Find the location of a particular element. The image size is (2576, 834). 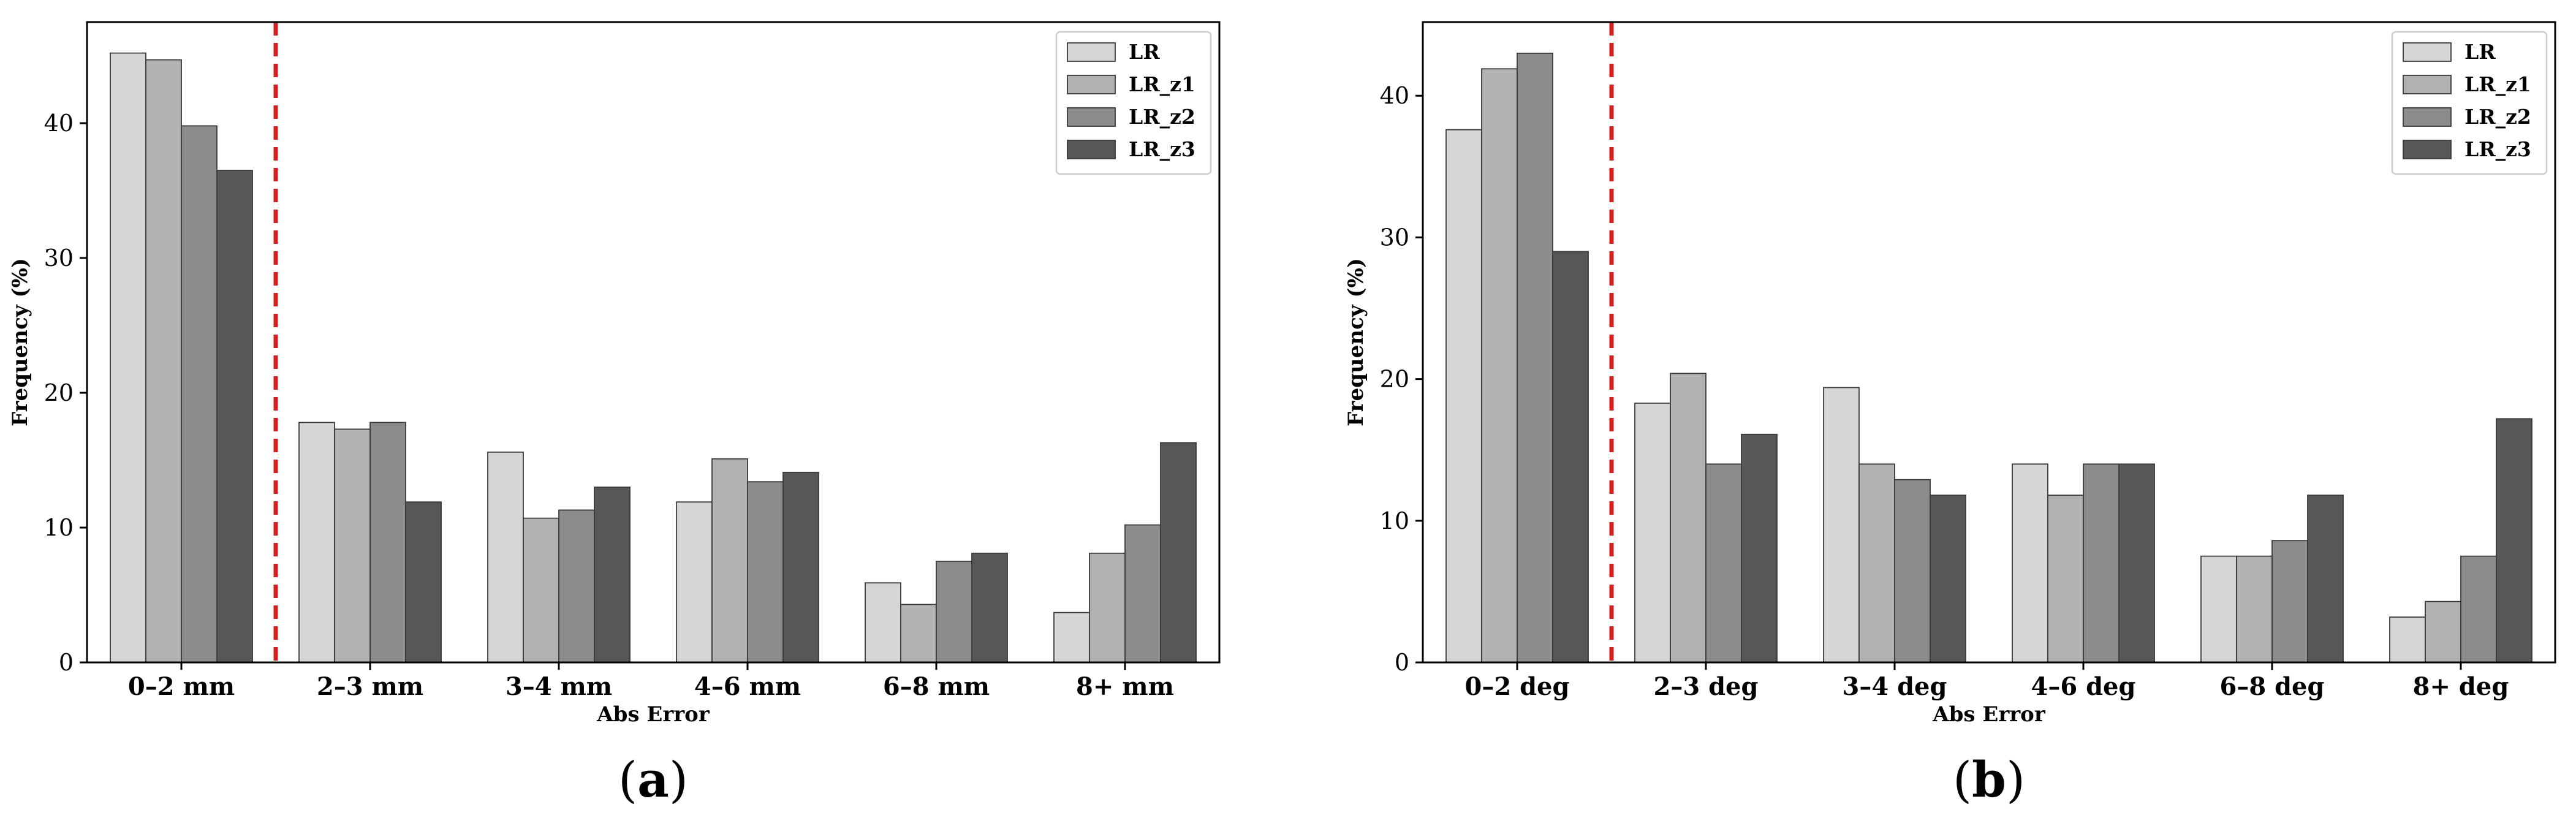

x-tick-label: 3–4 mm is located at coordinates (559, 687).